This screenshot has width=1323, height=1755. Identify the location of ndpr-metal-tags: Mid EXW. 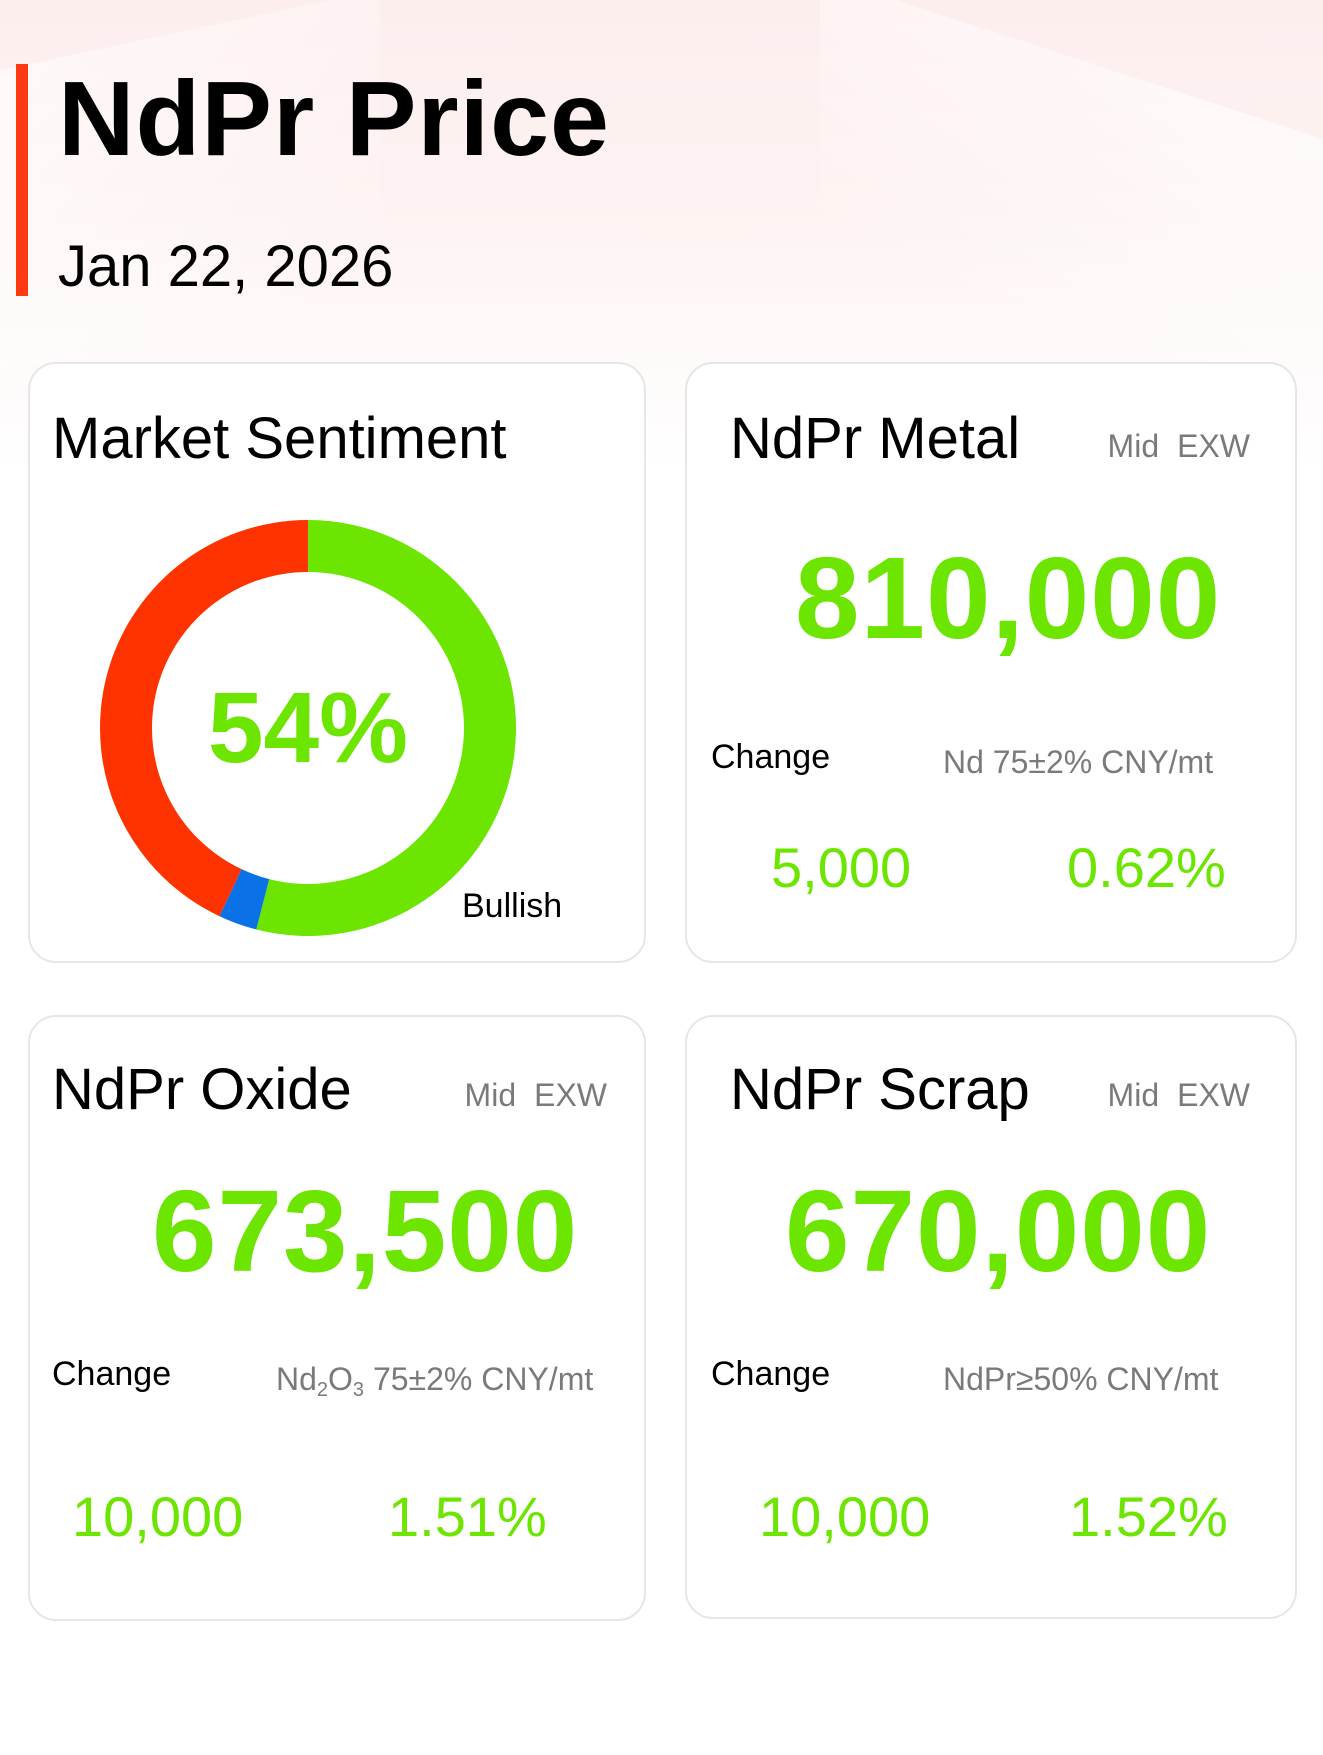
(1179, 446).